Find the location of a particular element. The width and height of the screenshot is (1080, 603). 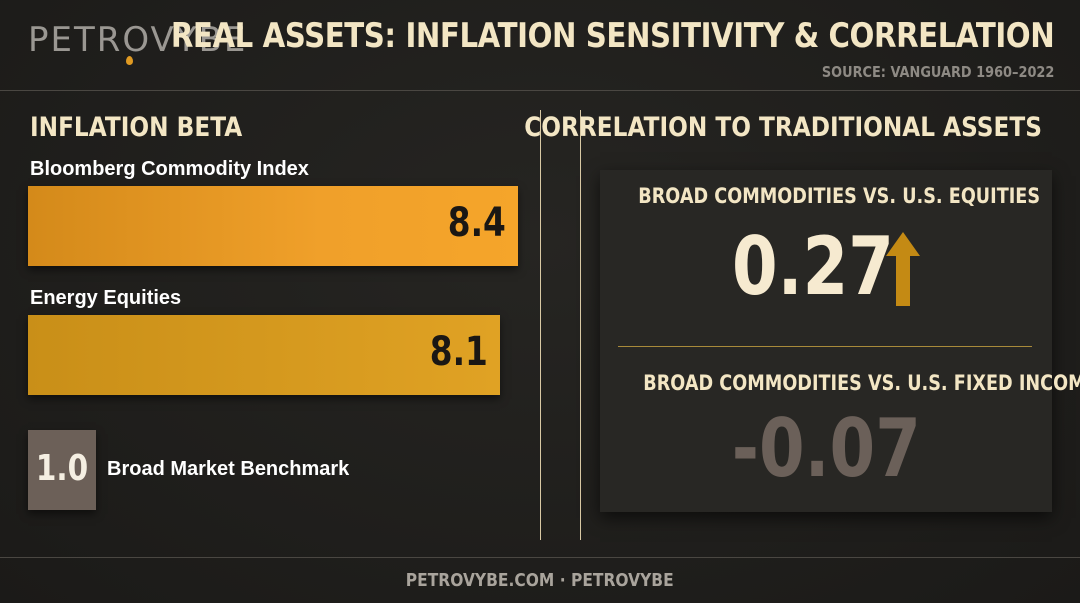

correlation-value-equities: 0.27 is located at coordinates (813, 266).